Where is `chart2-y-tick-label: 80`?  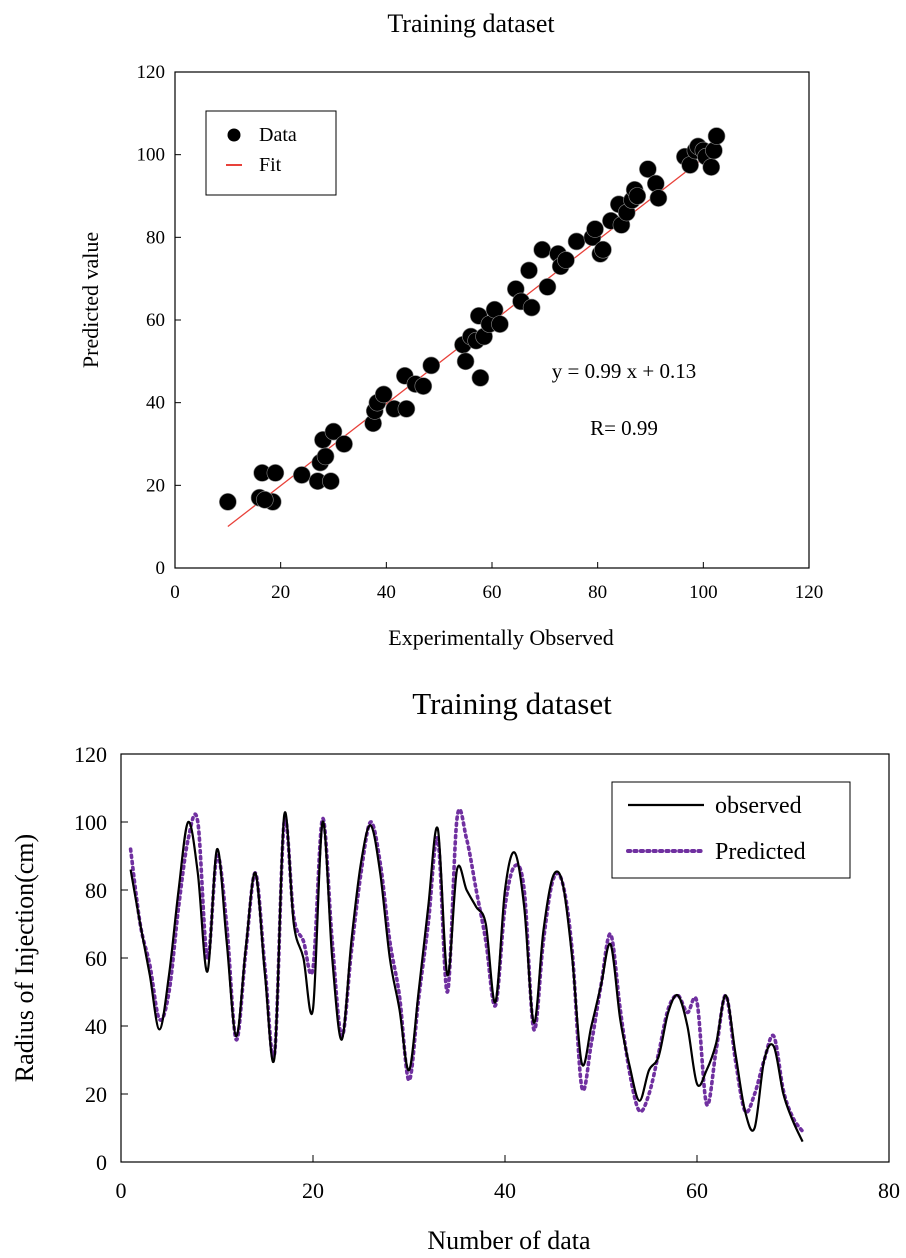 chart2-y-tick-label: 80 is located at coordinates (96, 890).